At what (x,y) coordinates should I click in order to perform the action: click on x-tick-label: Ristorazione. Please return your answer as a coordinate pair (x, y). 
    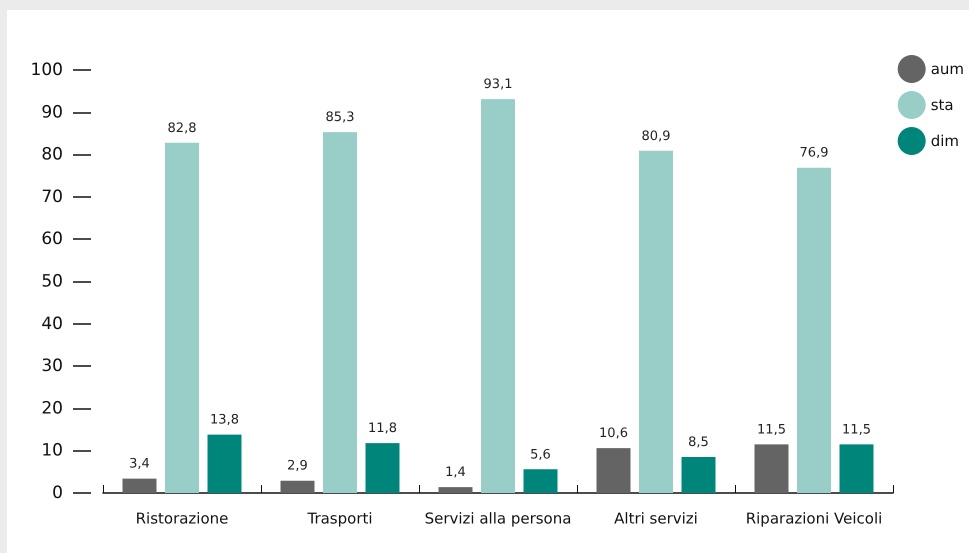
    Looking at the image, I should click on (182, 519).